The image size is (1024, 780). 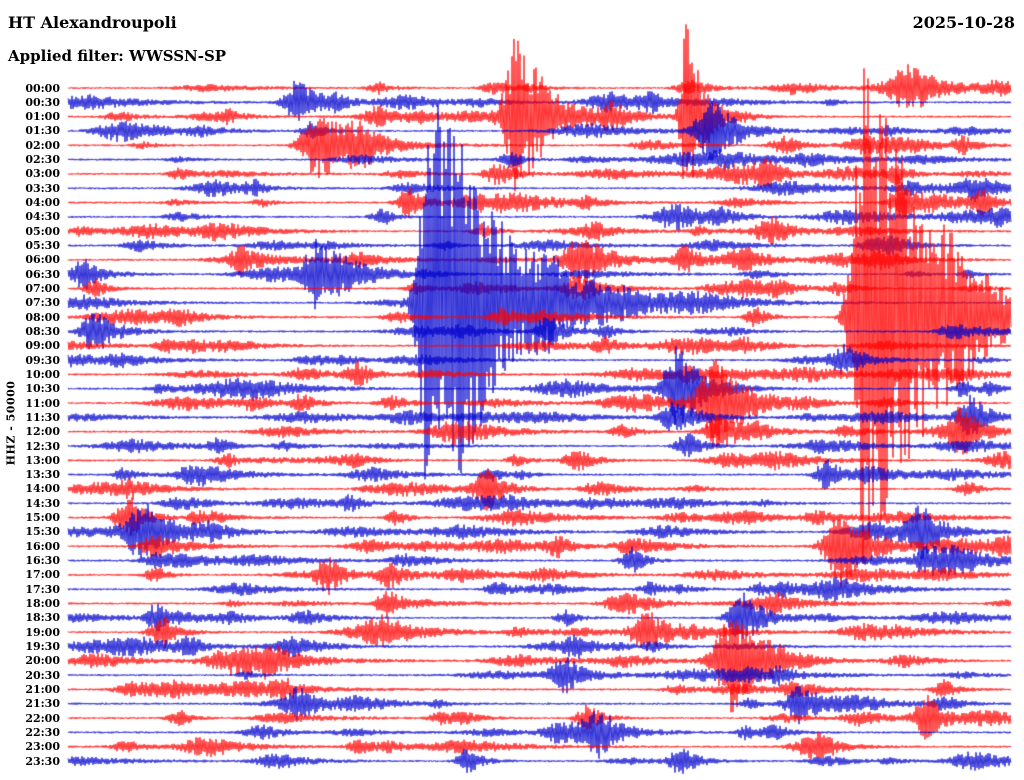 I want to click on time-label: 22:00, so click(x=42, y=718).